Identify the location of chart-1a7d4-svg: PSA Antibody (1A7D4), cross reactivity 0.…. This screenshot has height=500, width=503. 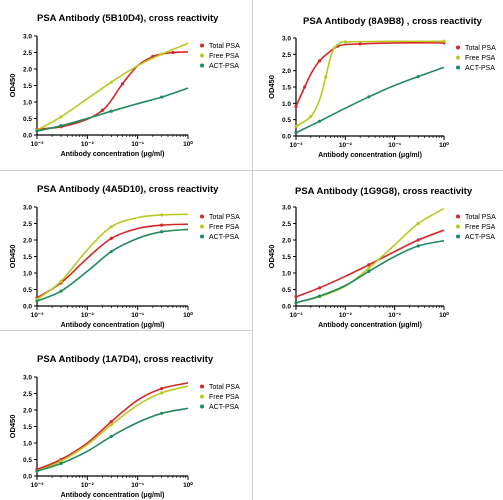
(124, 426).